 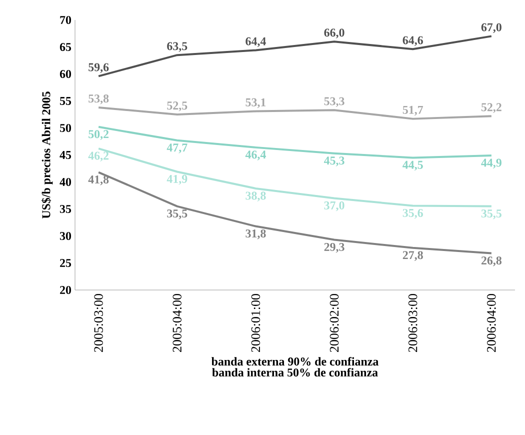 What do you see at coordinates (413, 111) in the screenshot?
I see `data-label: 51,7` at bounding box center [413, 111].